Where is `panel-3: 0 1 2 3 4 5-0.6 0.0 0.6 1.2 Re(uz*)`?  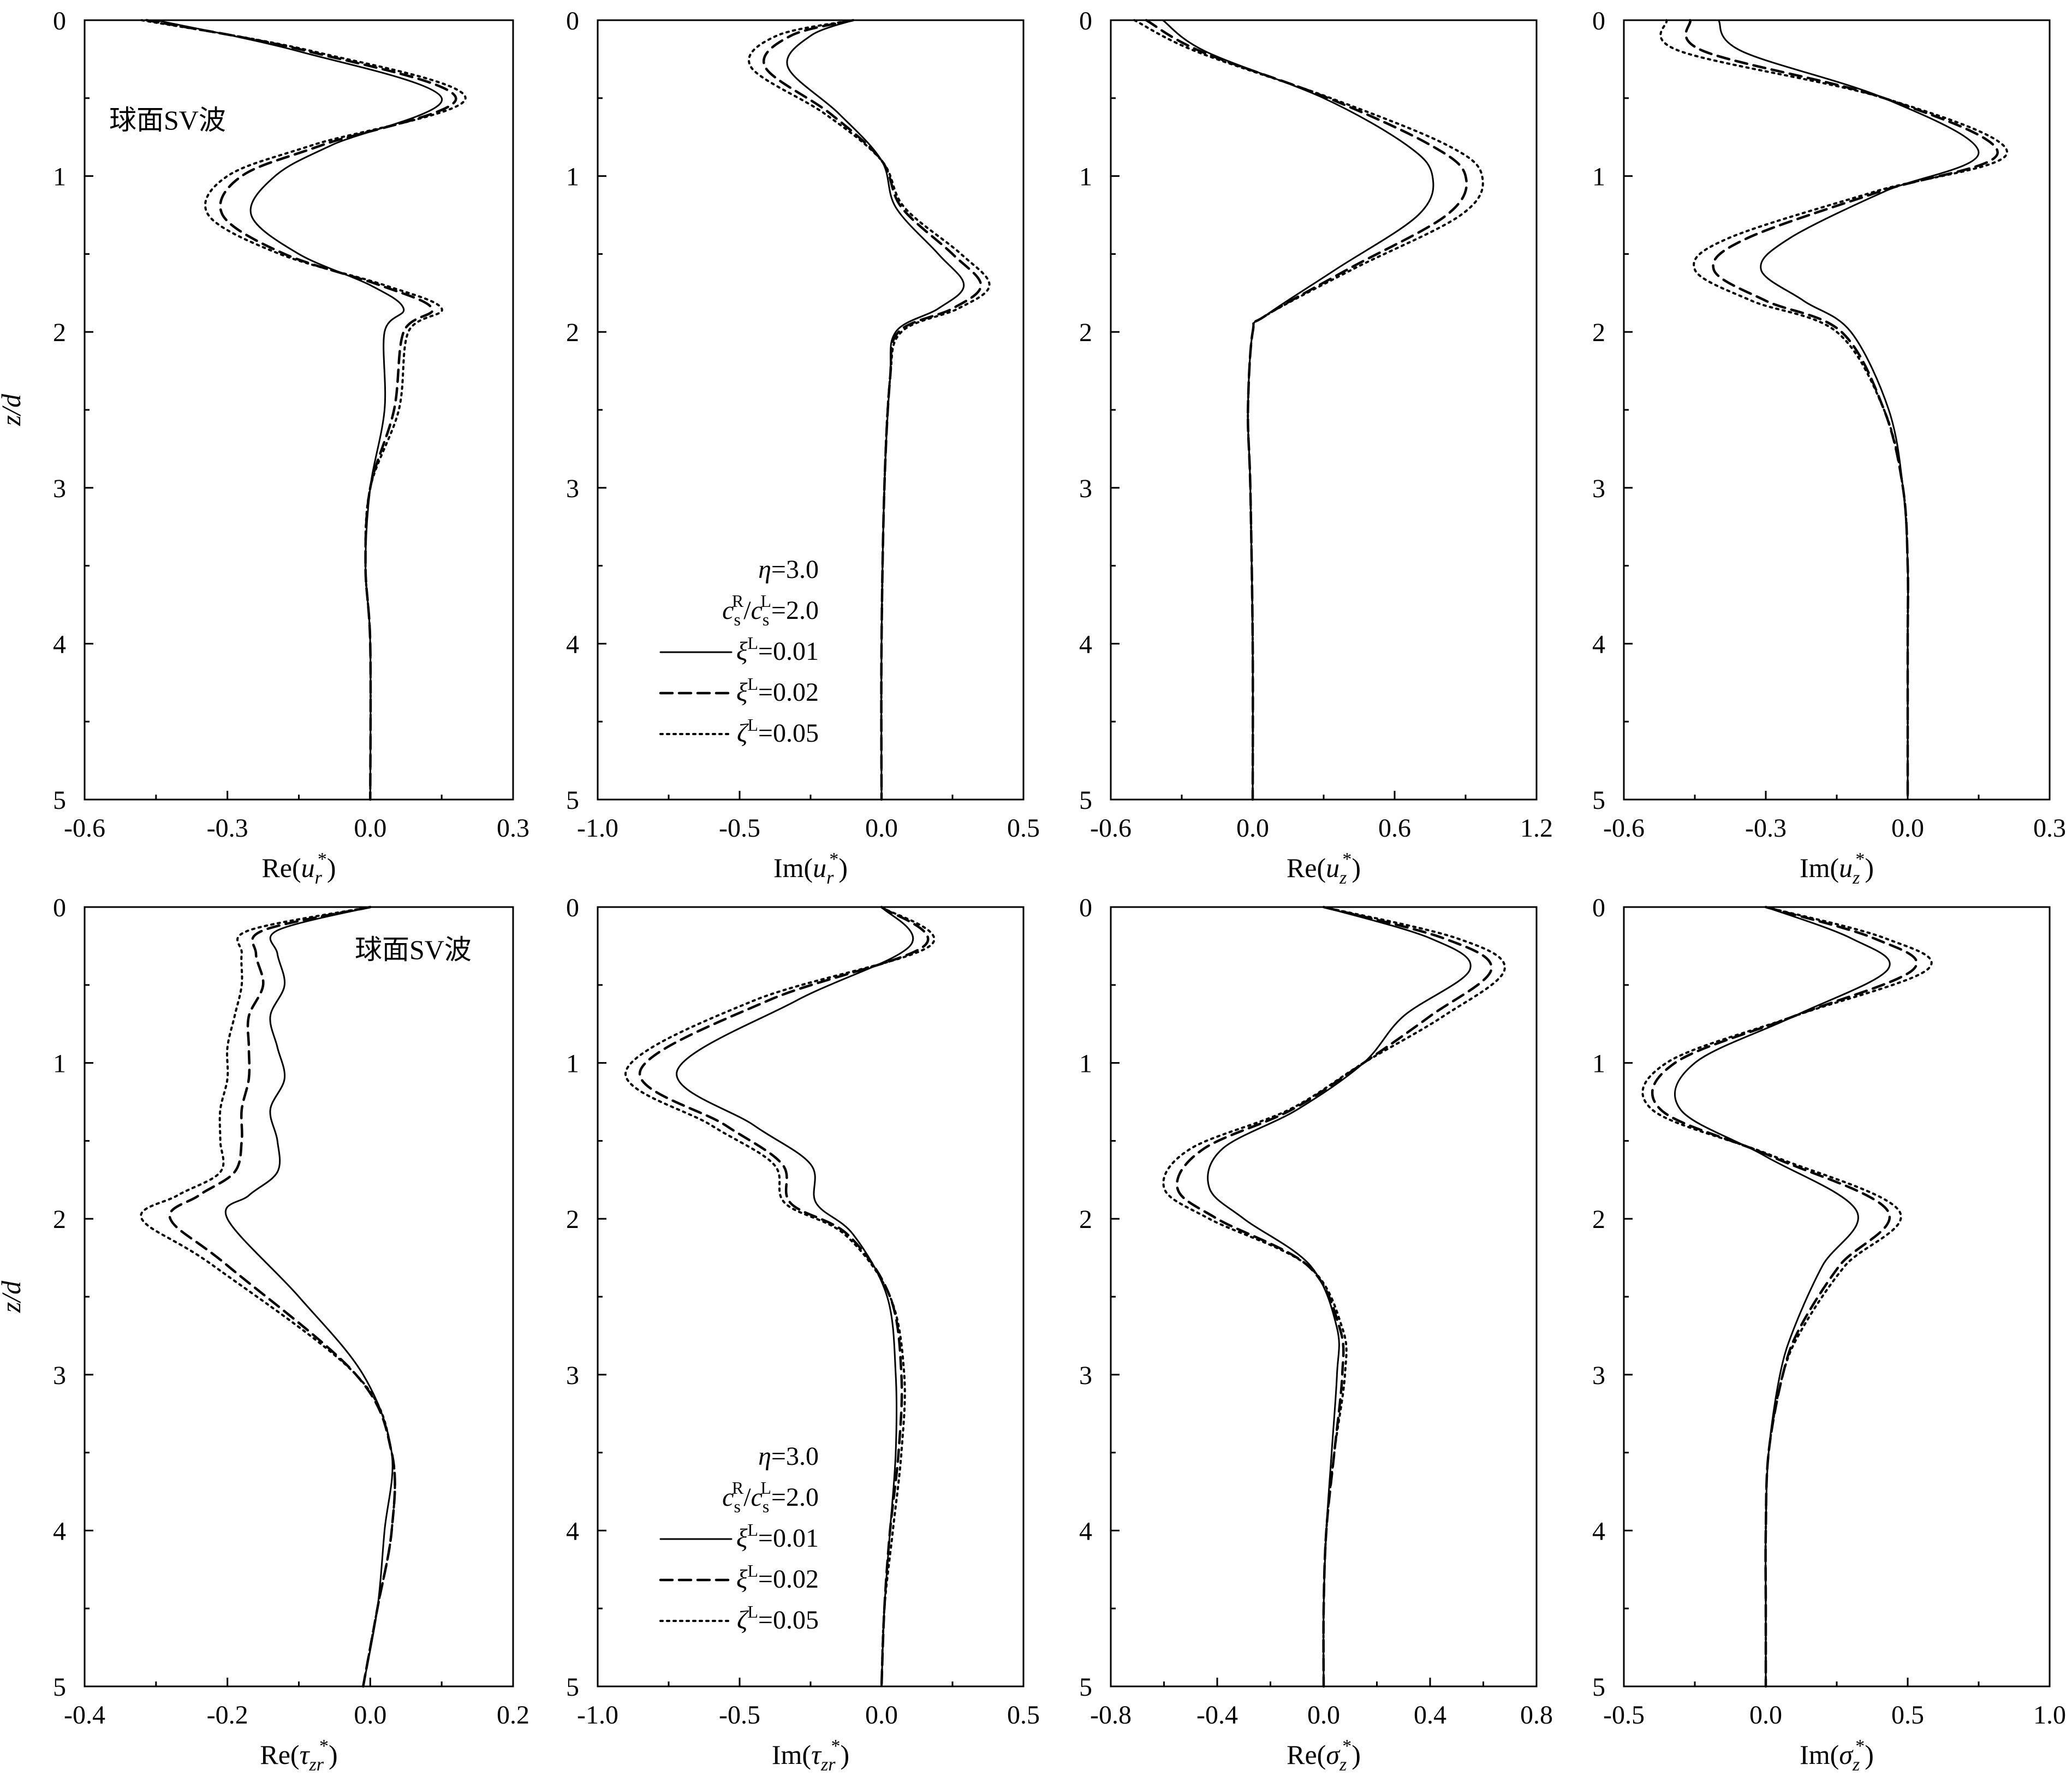 panel-3: 0 1 2 3 4 5-0.6 0.0 0.6 1.2 Re(uz*) is located at coordinates (1316, 448).